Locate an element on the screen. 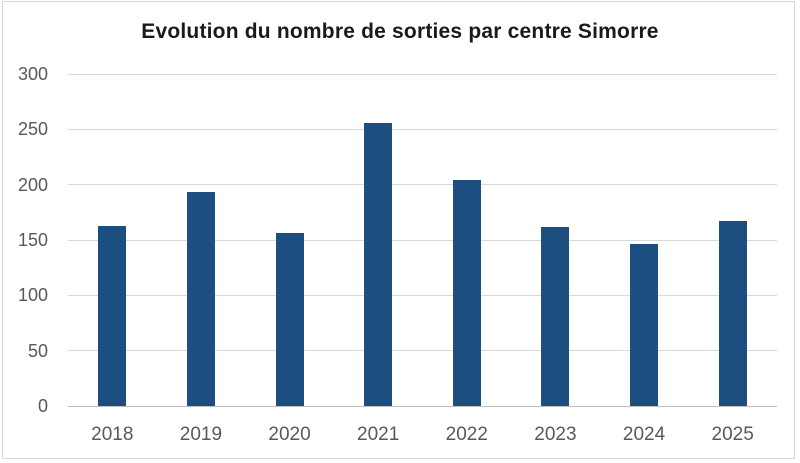  y-tick-label-250: 250 is located at coordinates (32, 129).